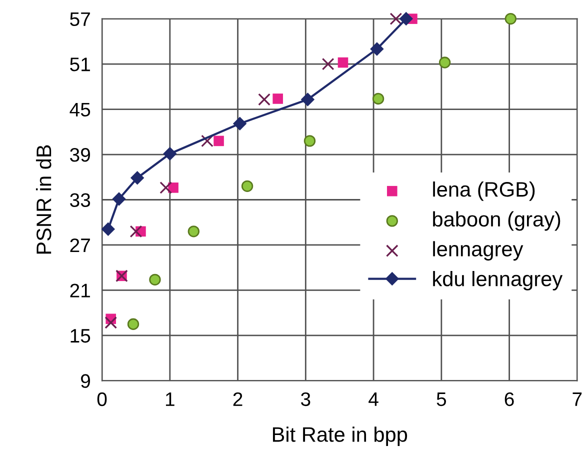 Image resolution: width=583 pixels, height=470 pixels. What do you see at coordinates (80, 155) in the screenshot?
I see `y-tick-label: 39` at bounding box center [80, 155].